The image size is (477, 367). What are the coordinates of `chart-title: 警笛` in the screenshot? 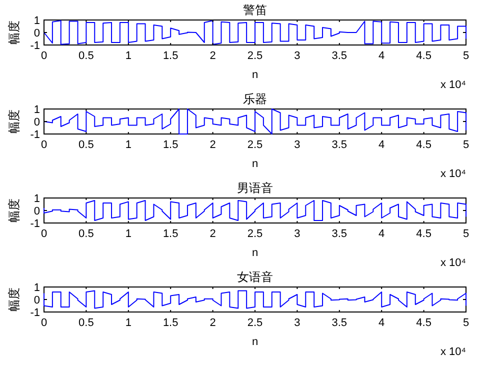 It's located at (255, 10).